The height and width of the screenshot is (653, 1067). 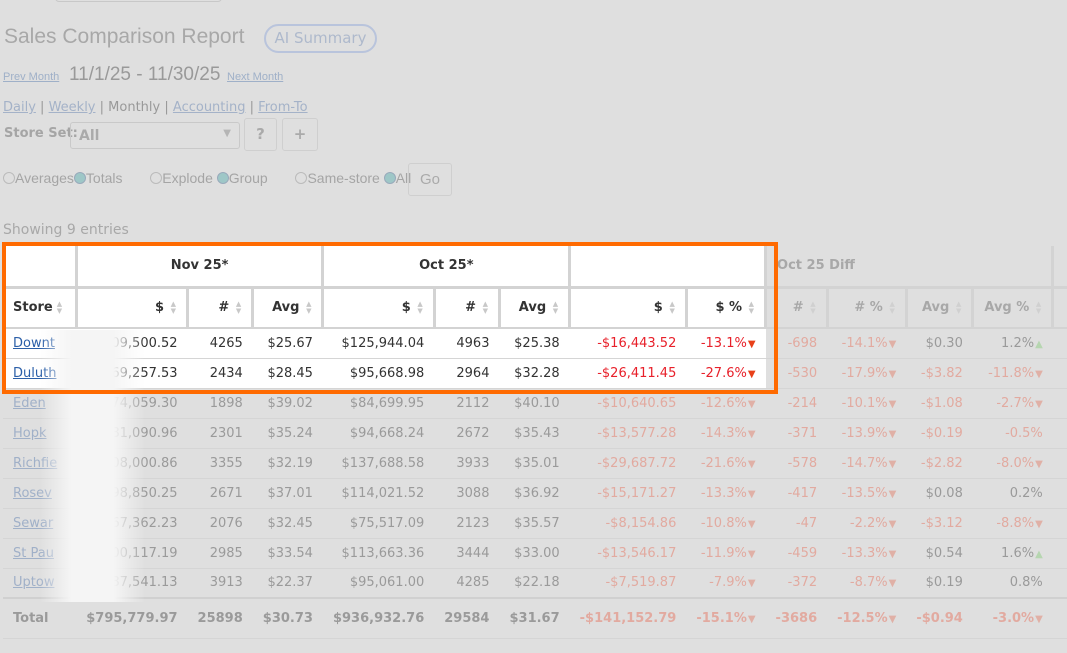 I want to click on radio-all, so click(x=389, y=178).